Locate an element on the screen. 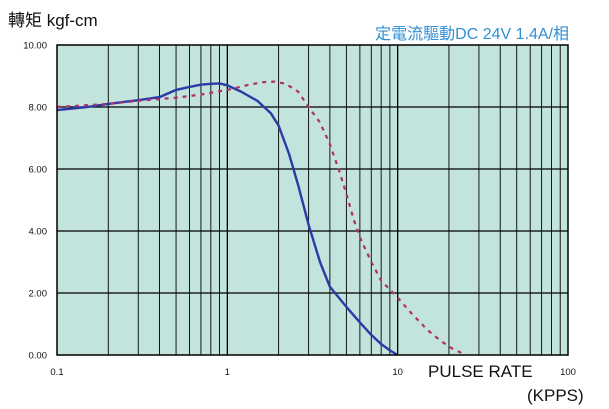 This screenshot has width=609, height=409. y-tick-label: 4.00 is located at coordinates (38, 232).